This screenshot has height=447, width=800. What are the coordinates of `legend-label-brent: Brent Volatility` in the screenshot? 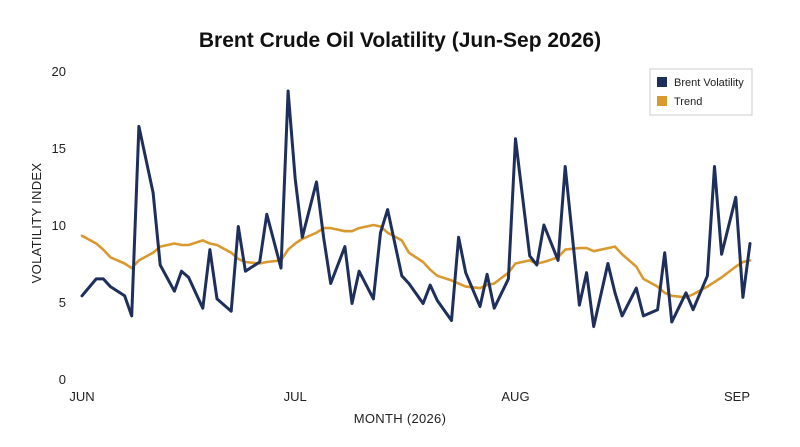 It's located at (709, 83).